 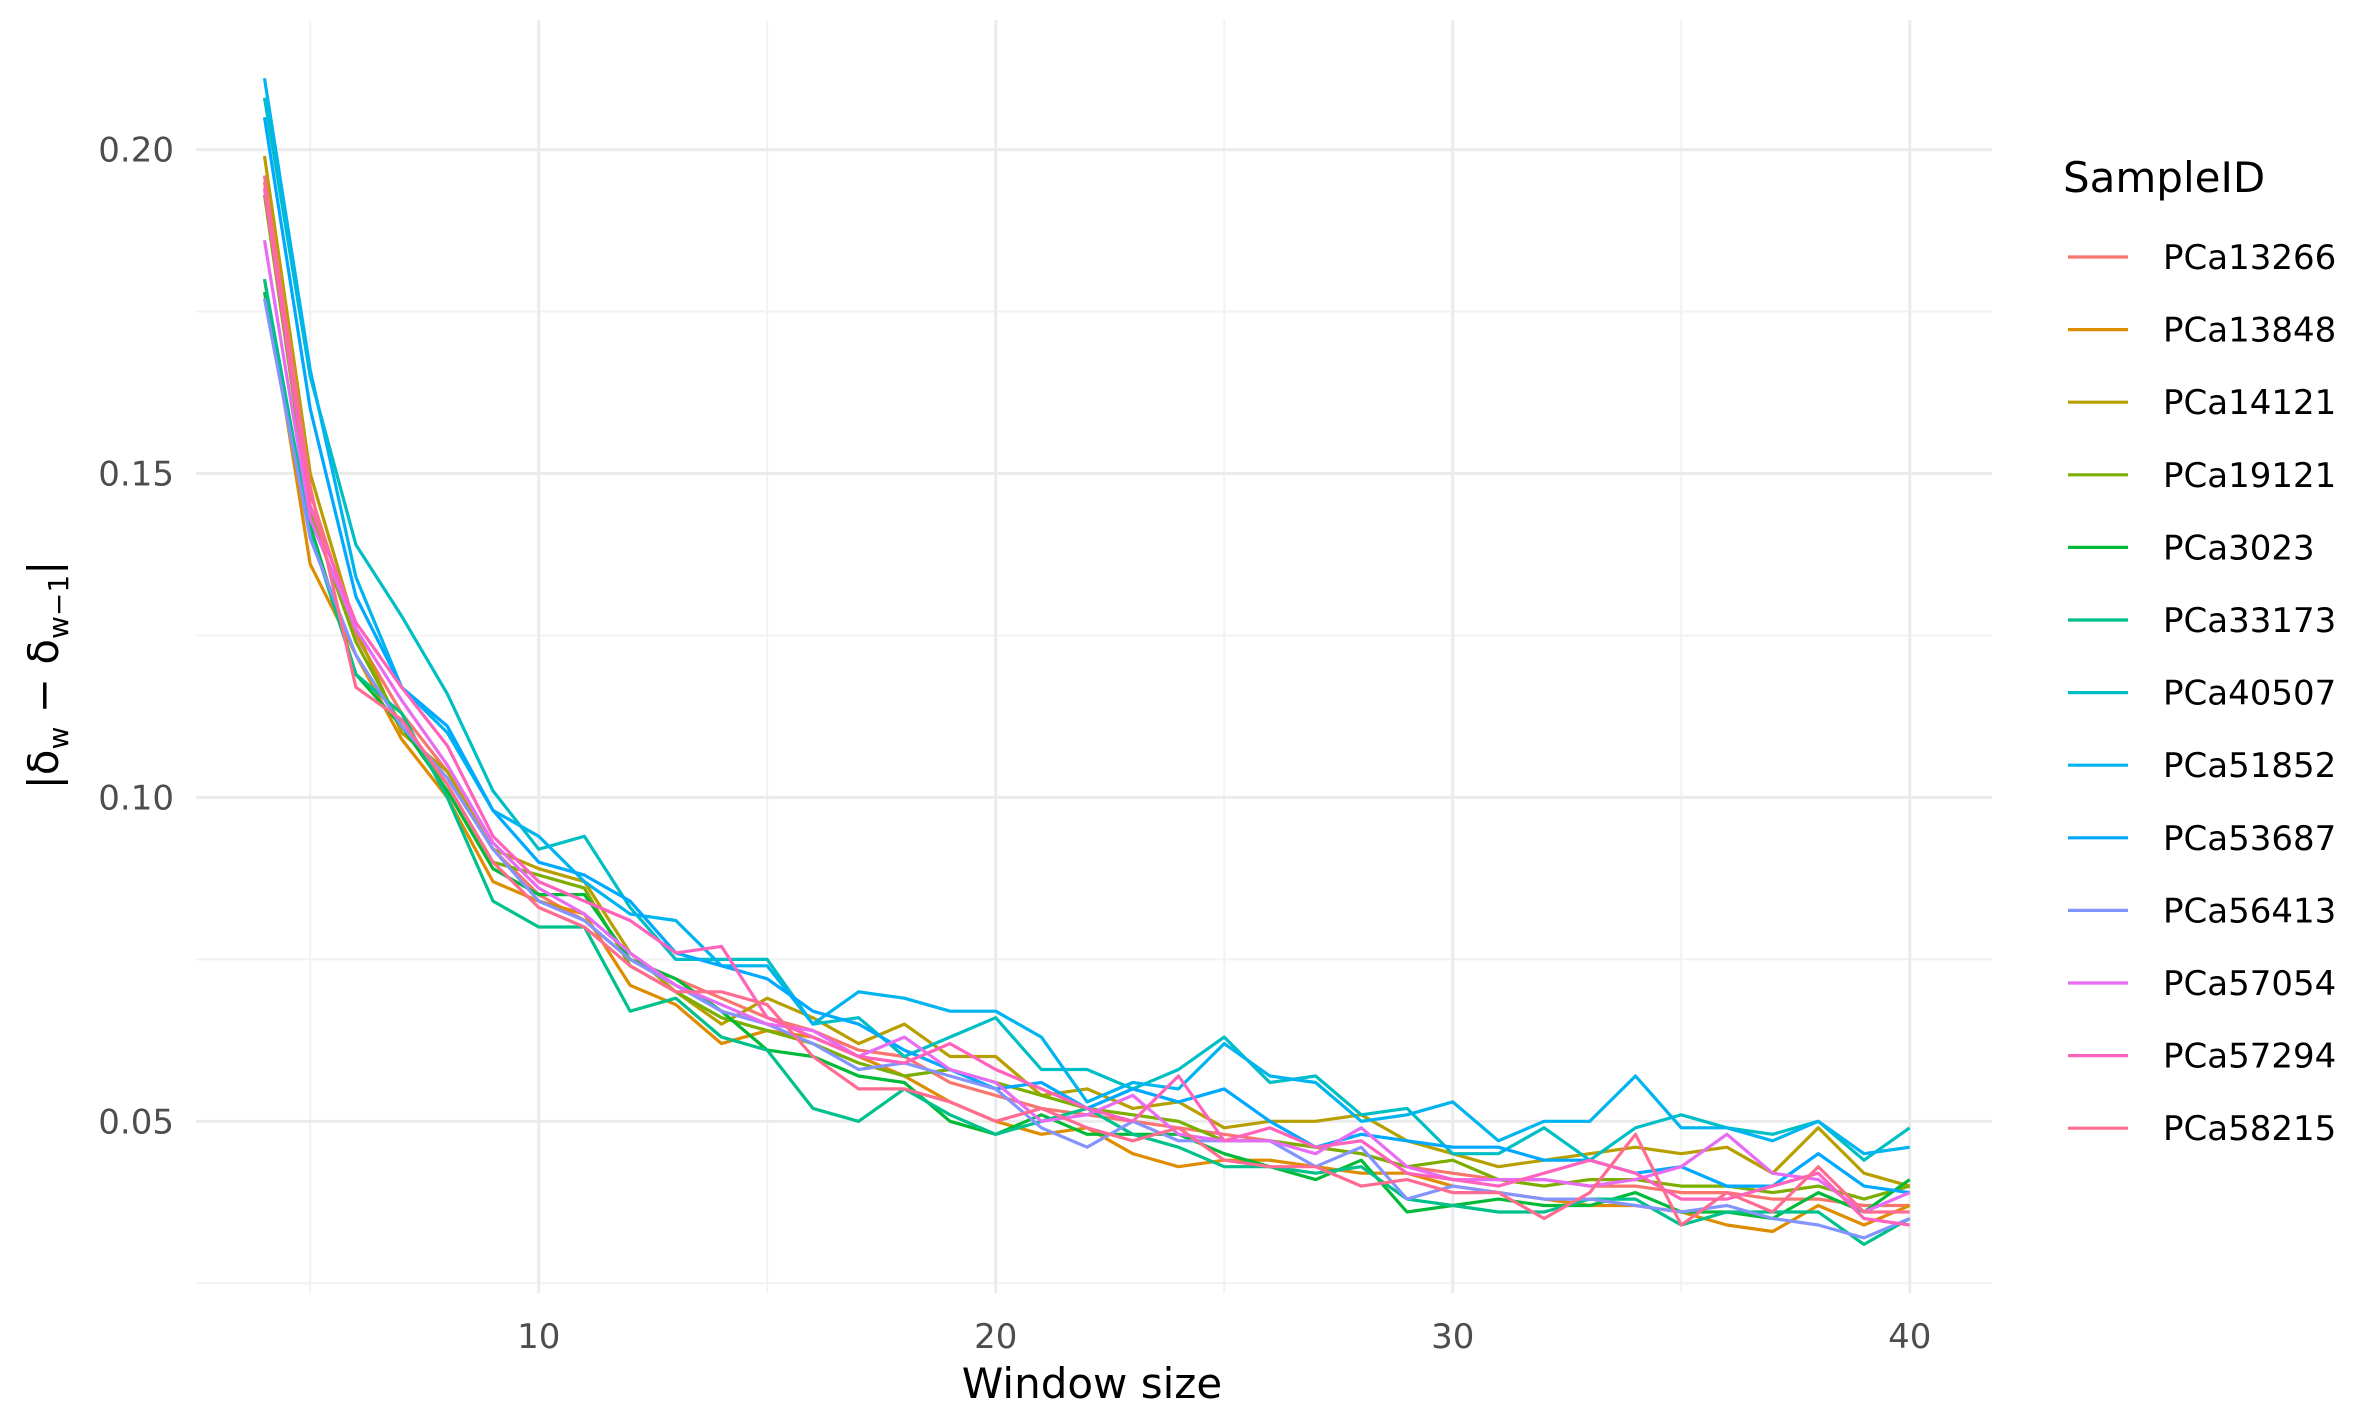 I want to click on legend-label-PCa3023: PCa3023, so click(x=2239, y=548).